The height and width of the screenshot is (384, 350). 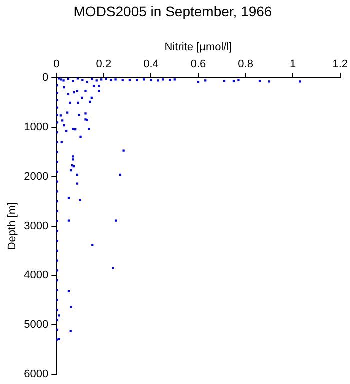 I want to click on x-tick-label: 0.6, so click(x=198, y=64).